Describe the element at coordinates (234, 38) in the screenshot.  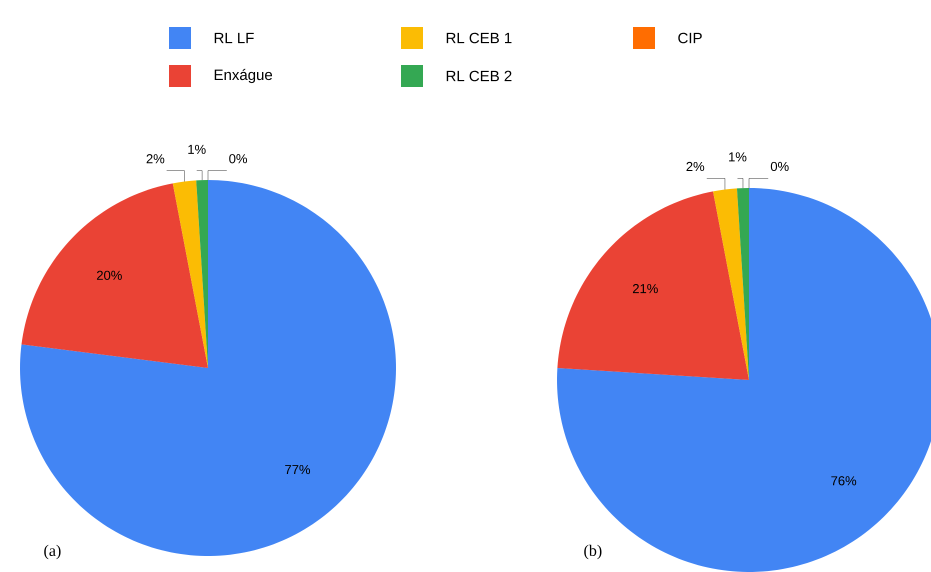
I see `legend-label: RL LF` at that location.